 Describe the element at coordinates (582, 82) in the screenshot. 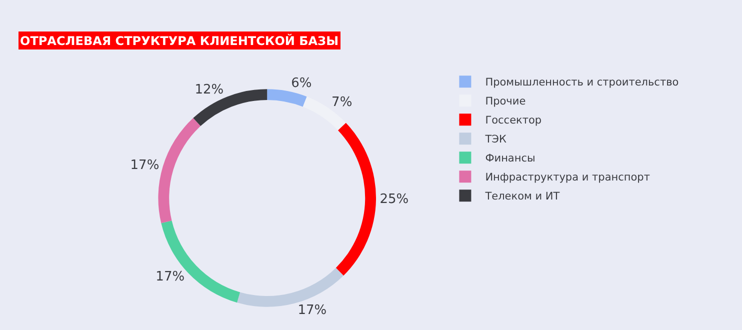

I see `legend-label: Промышленность и строительство` at that location.